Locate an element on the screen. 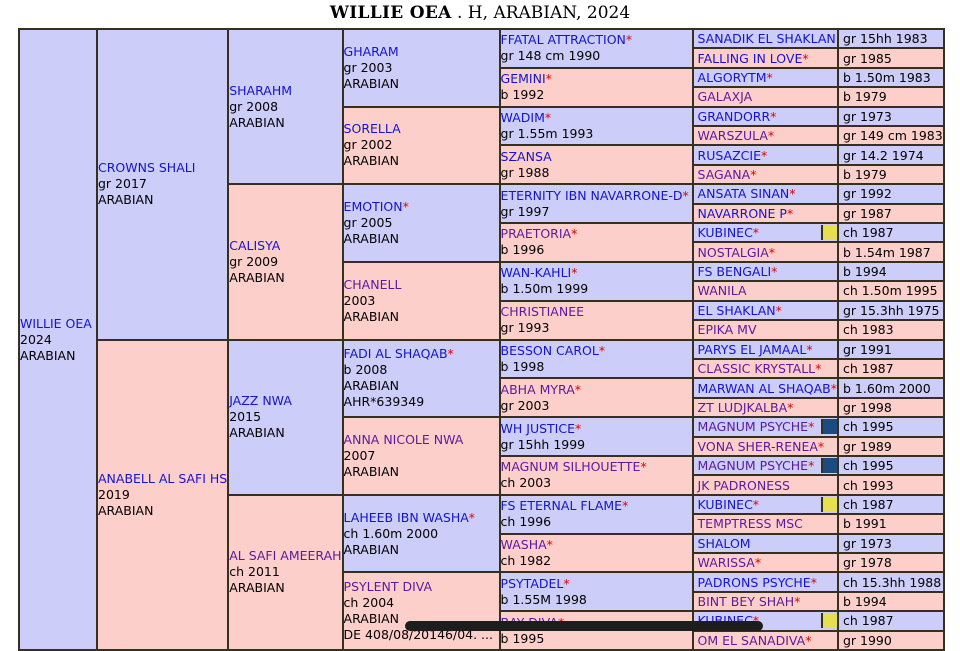 The image size is (960, 651). pedigree-cell-gen6: EL SHAKLAN* is located at coordinates (765, 310).